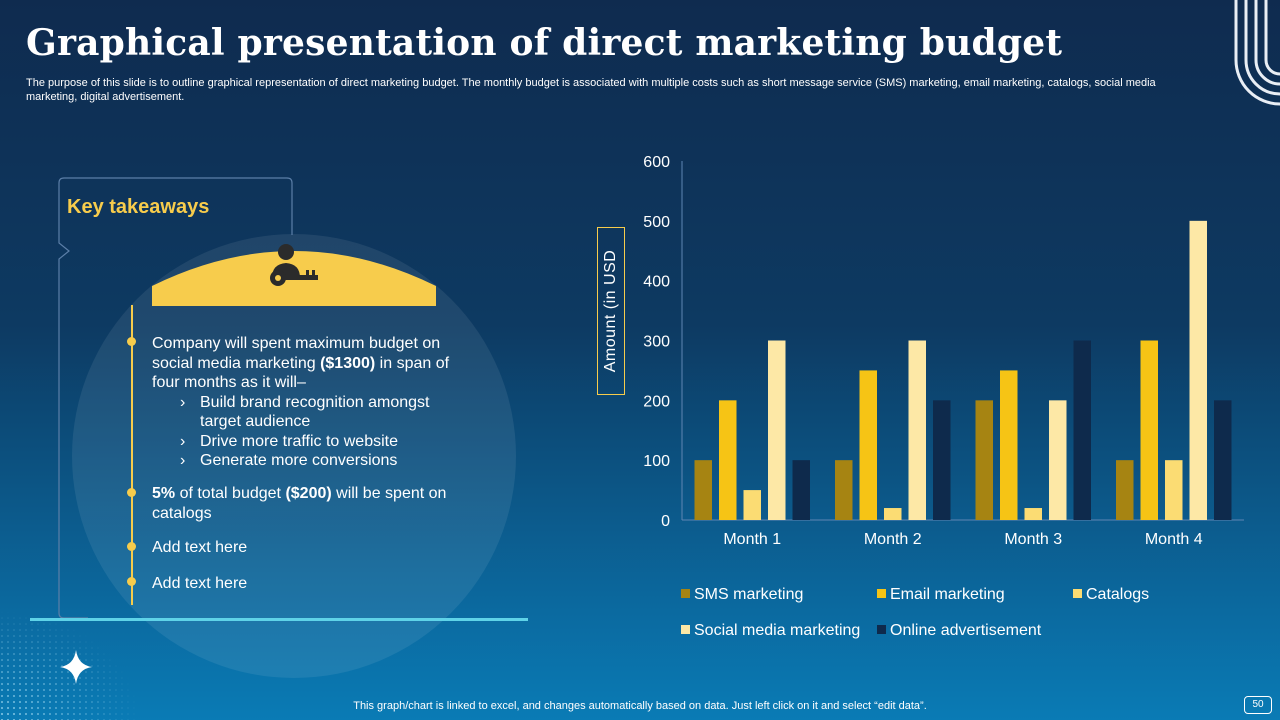 This screenshot has width=1280, height=720. What do you see at coordinates (1118, 594) in the screenshot?
I see `legend-label: Catalogs` at bounding box center [1118, 594].